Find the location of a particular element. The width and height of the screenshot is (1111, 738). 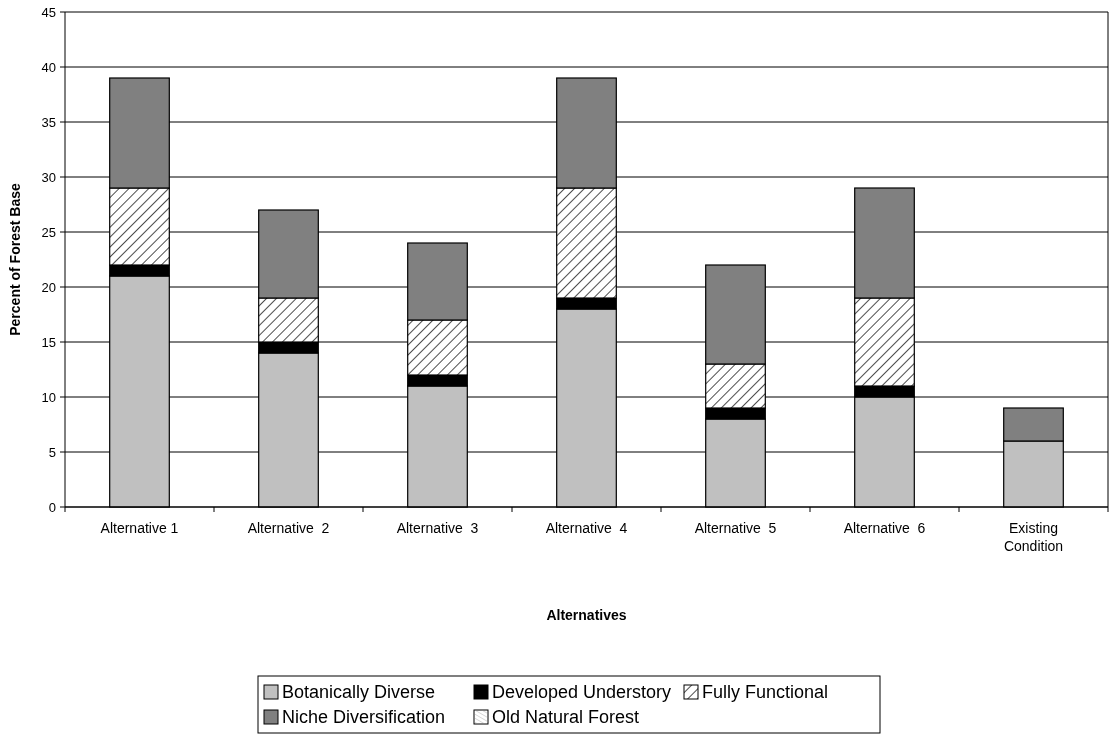

y-tick-label: 30 is located at coordinates (48, 177).